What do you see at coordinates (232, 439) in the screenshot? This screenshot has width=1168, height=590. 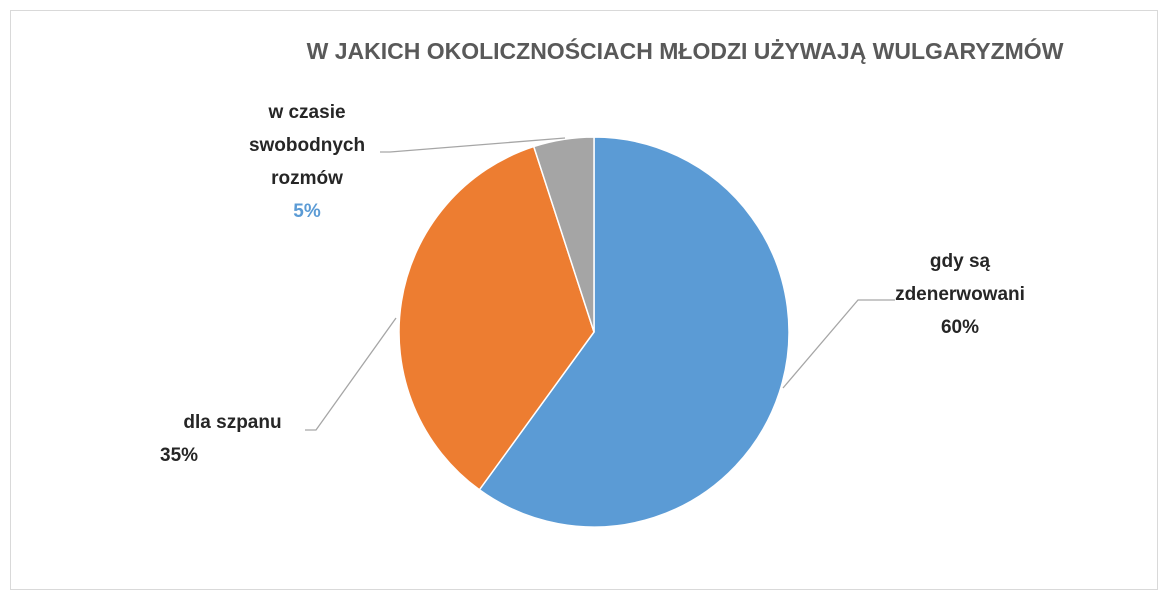 I see `data-label: dla szpanu 35%` at bounding box center [232, 439].